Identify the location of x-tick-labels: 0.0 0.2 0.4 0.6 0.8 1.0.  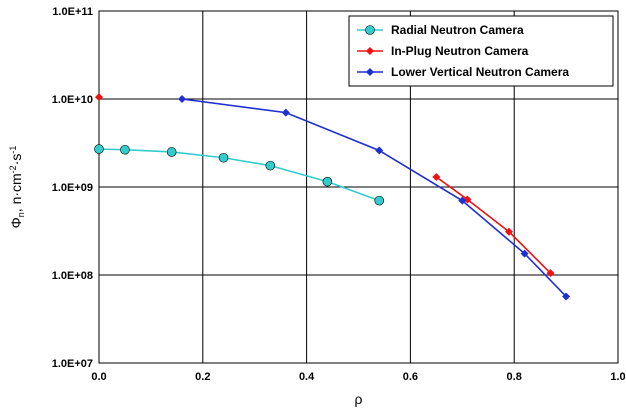
(358, 377).